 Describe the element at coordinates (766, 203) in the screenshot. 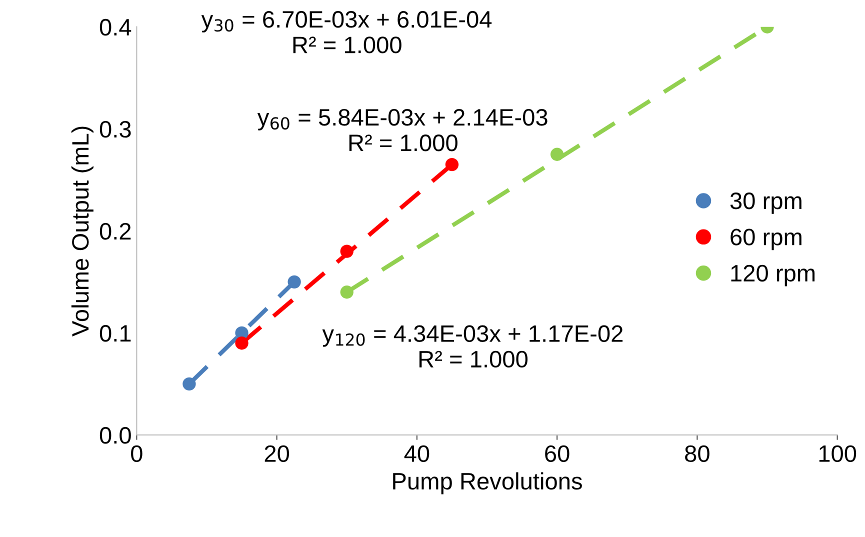

I see `legend-label: 30 rpm` at that location.